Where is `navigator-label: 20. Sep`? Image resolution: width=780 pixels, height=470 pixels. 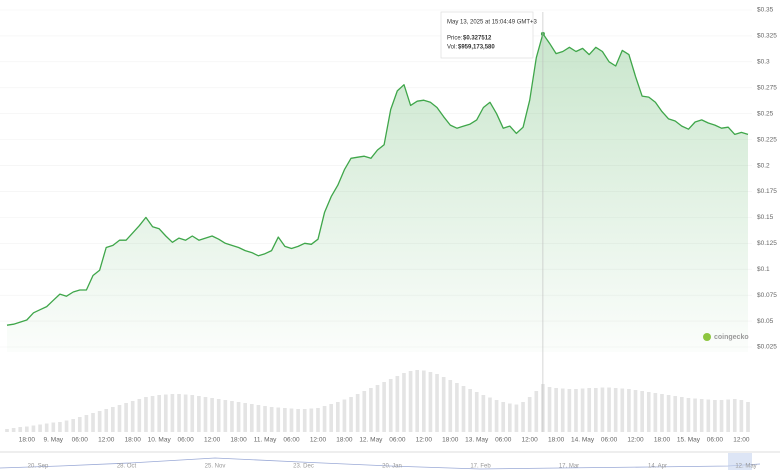 navigator-label: 20. Sep is located at coordinates (38, 467).